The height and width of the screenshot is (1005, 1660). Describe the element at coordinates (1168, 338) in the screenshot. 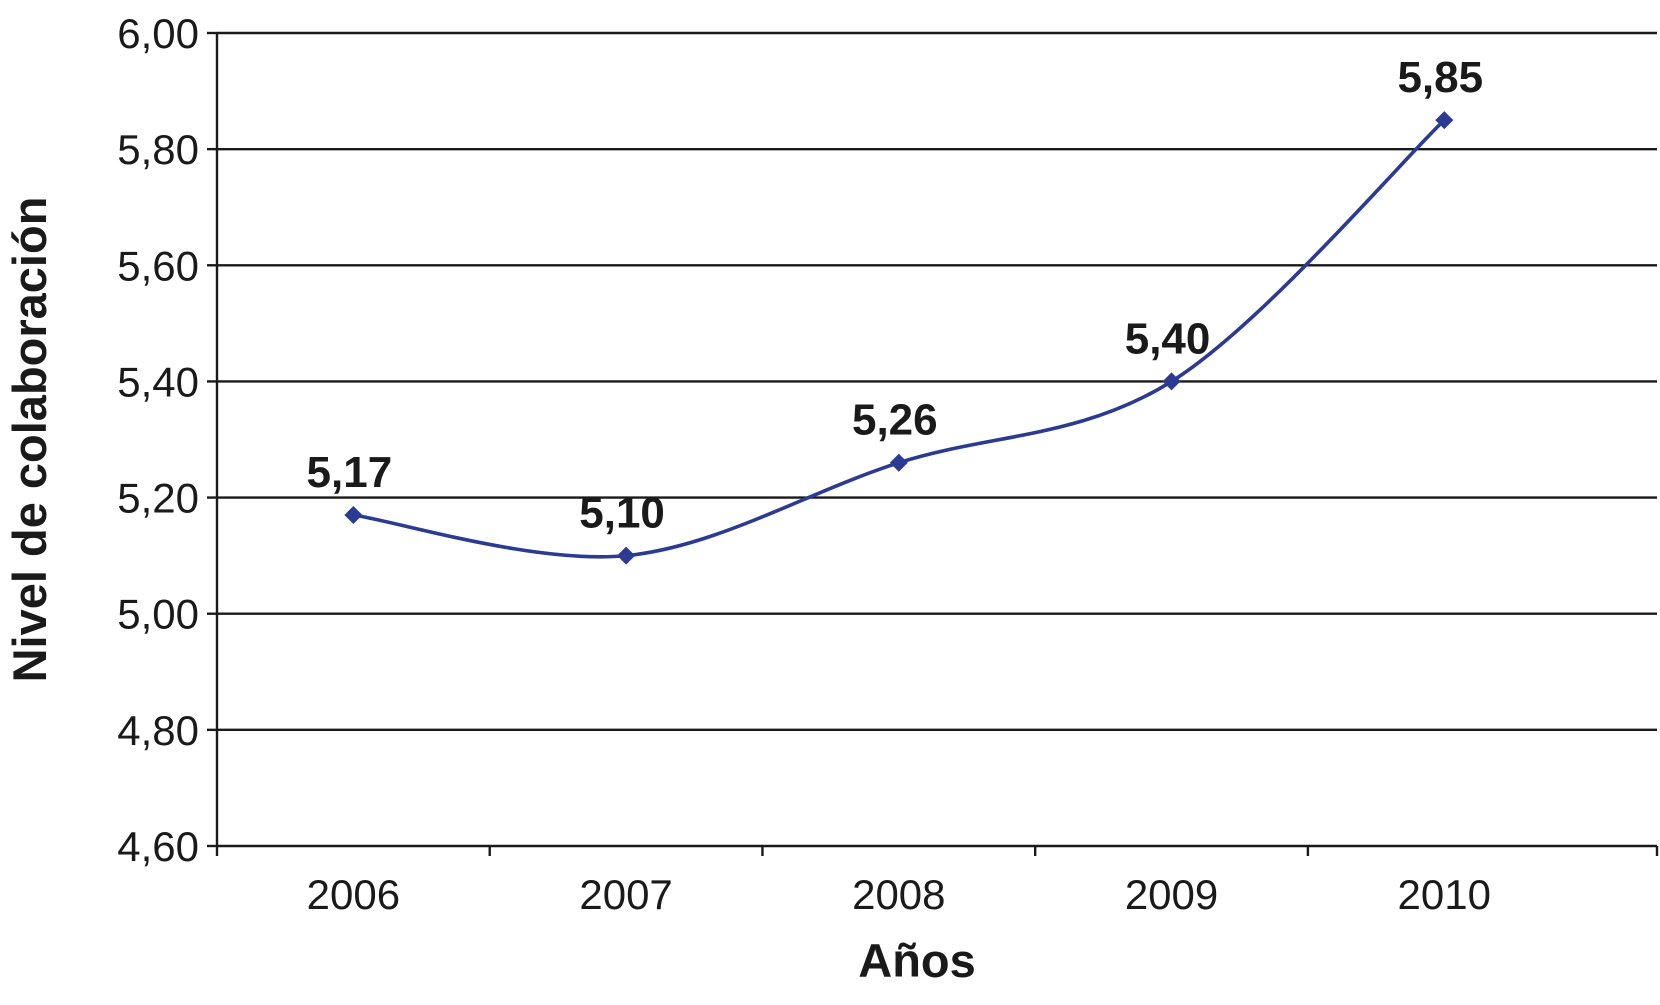

I see `data-label: 5,40` at that location.